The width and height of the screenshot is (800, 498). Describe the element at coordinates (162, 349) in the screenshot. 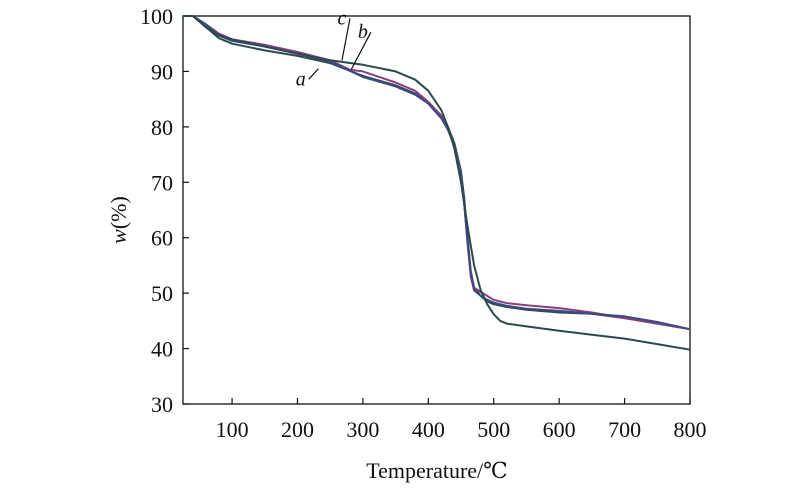

I see `y-tick-label: 40` at that location.